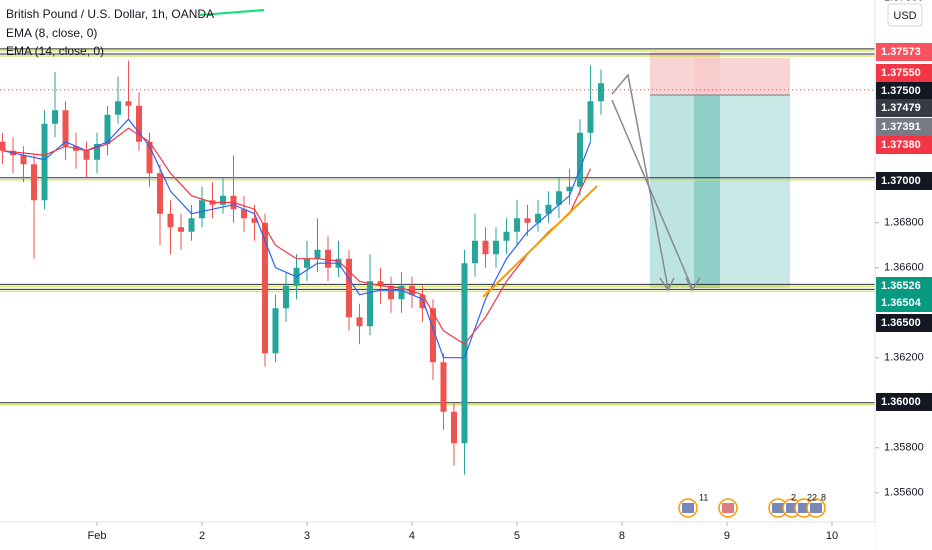 The image size is (932, 550). Describe the element at coordinates (901, 323) in the screenshot. I see `price-label: 1.36500` at that location.